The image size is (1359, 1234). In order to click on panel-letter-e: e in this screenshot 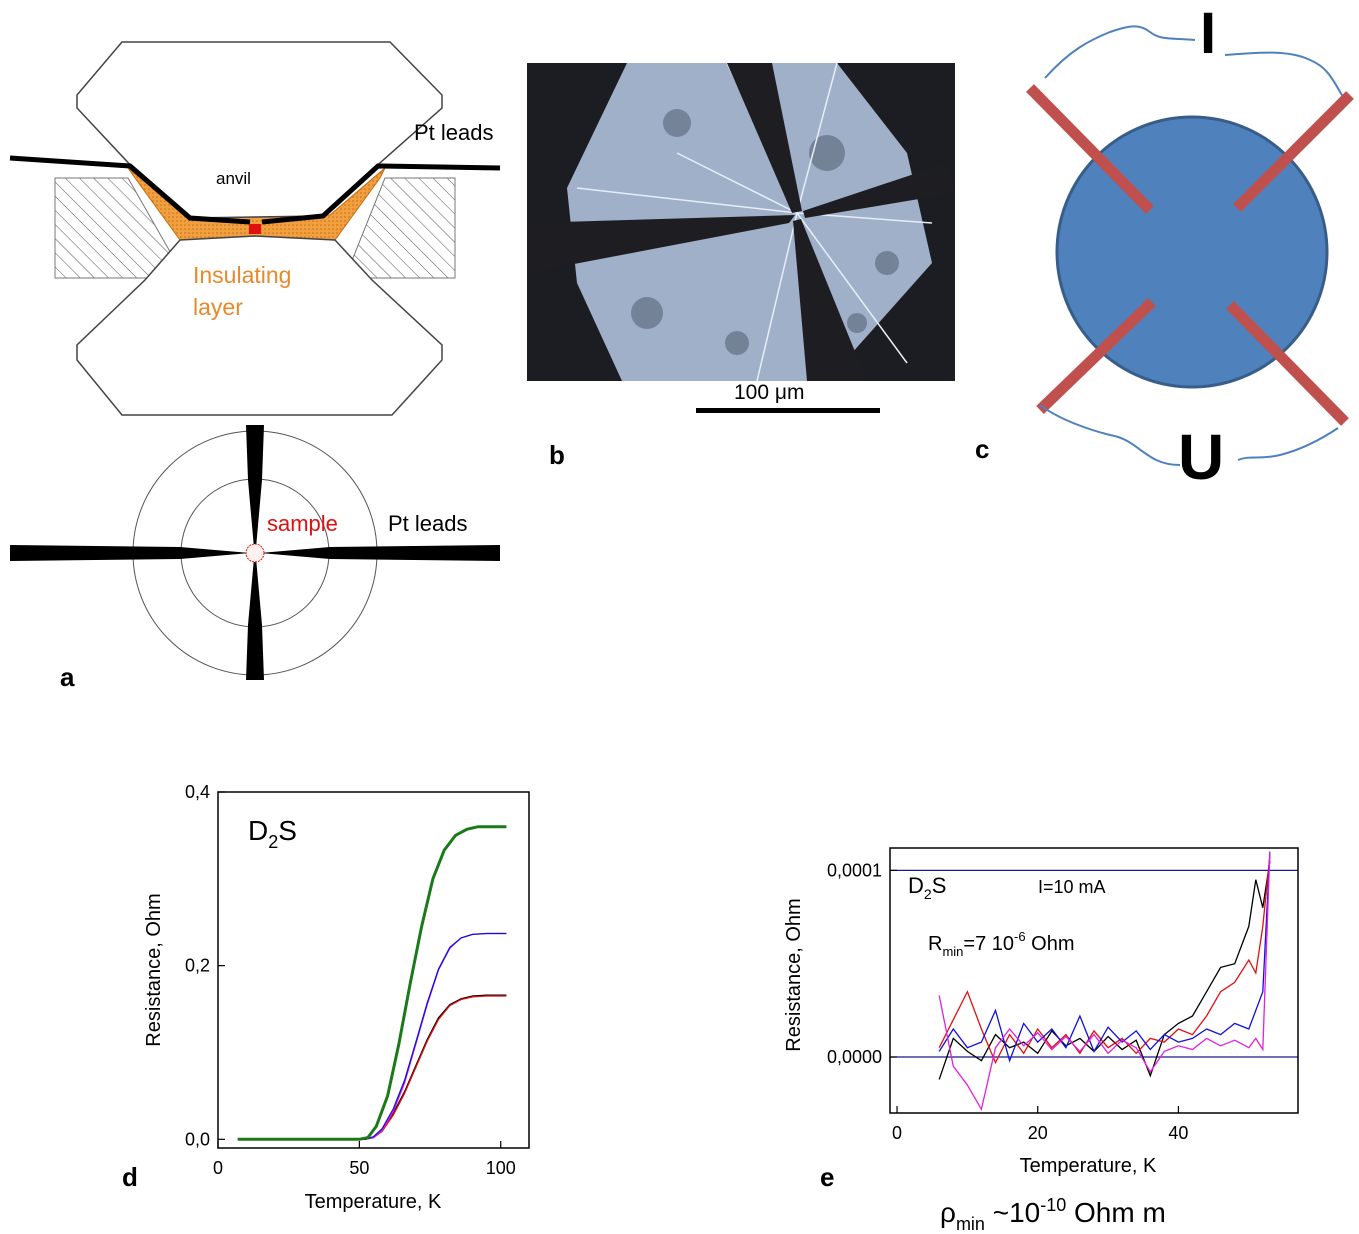, I will do `click(827, 1177)`.